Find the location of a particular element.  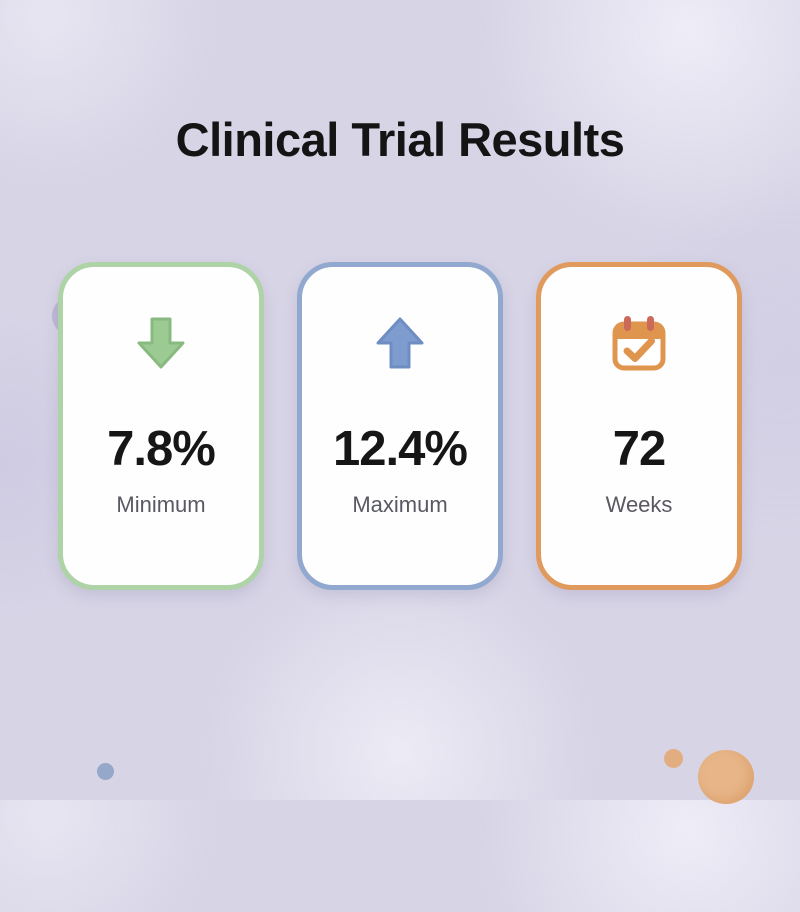

stat-card-weeks: 72 Weeks is located at coordinates (639, 426).